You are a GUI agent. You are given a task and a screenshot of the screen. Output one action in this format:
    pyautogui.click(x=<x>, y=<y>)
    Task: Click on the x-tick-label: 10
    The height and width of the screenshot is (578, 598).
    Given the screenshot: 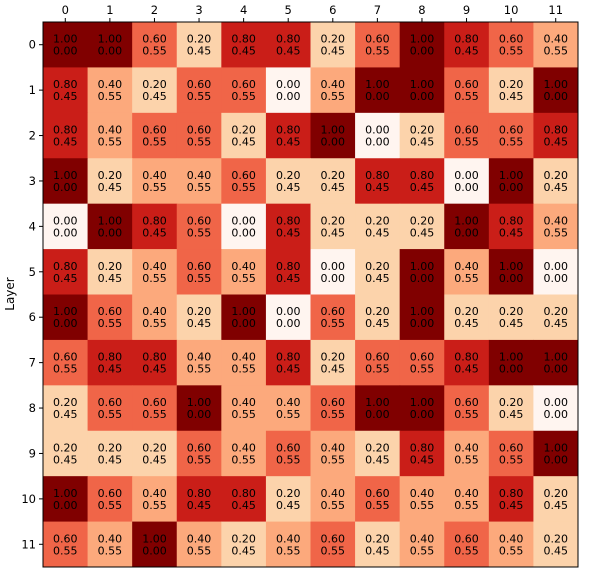 What is the action you would take?
    pyautogui.click(x=511, y=10)
    